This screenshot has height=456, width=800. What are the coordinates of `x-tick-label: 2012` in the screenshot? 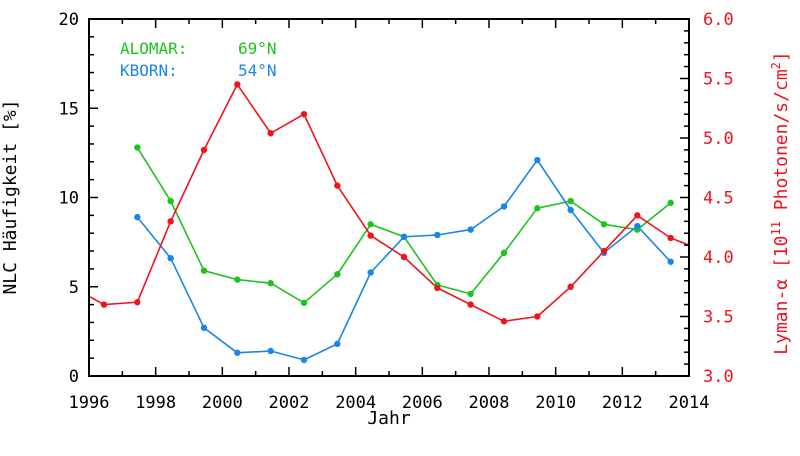 It's located at (622, 403).